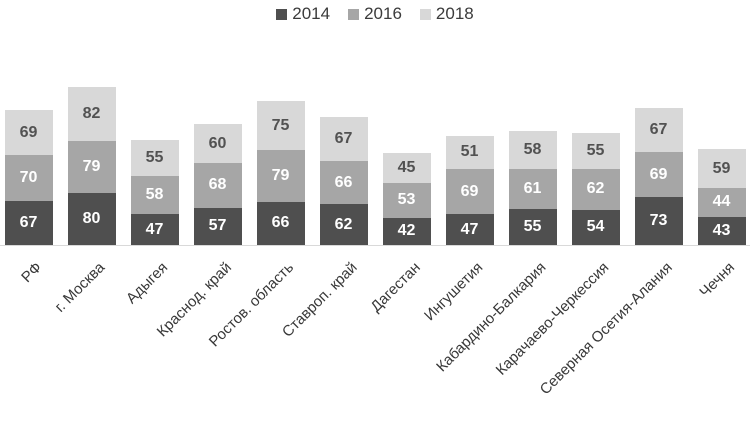  What do you see at coordinates (80, 287) in the screenshot?
I see `x-axis-label: г. Москва` at bounding box center [80, 287].